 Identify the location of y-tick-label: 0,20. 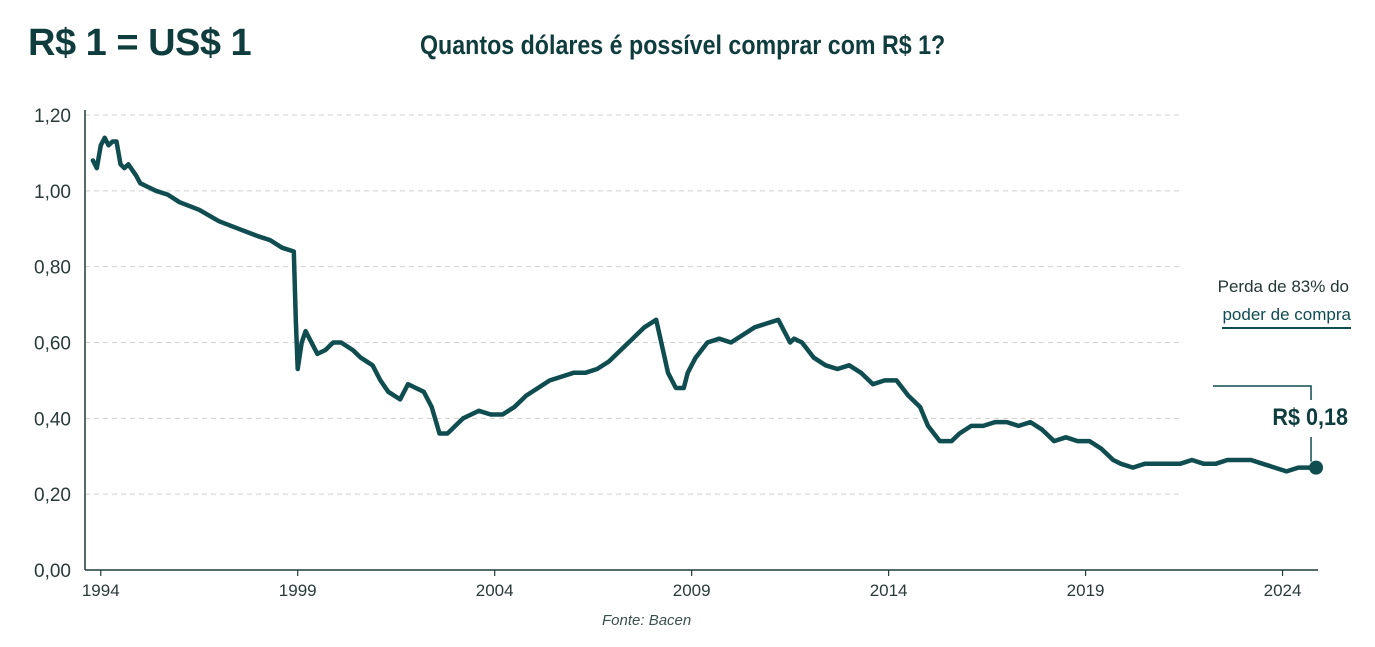
(52, 495).